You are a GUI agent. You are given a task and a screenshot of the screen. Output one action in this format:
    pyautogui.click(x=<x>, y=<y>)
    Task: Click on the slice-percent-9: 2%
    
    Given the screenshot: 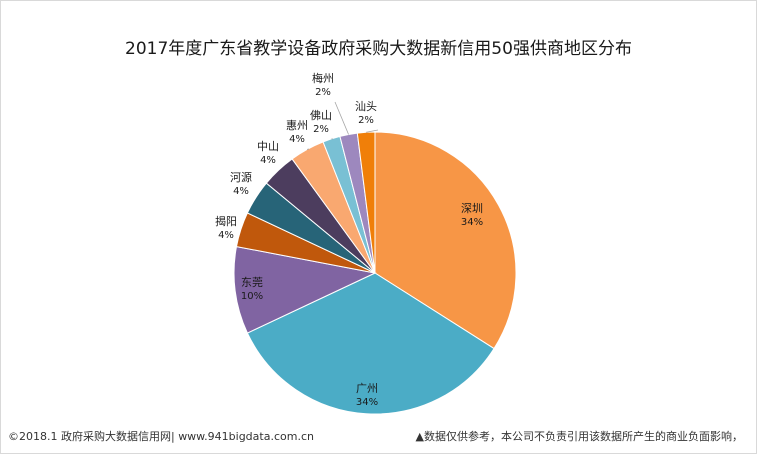 What is the action you would take?
    pyautogui.click(x=366, y=120)
    